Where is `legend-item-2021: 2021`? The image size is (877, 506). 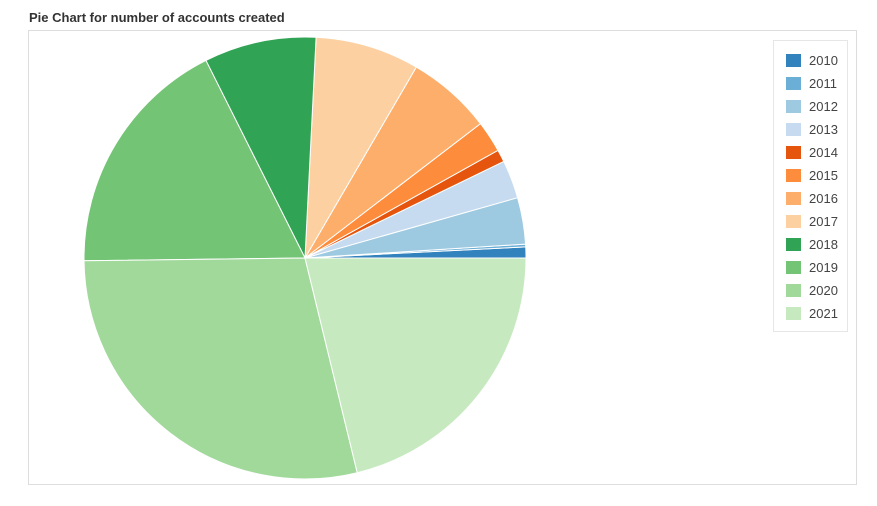
legend-item-2021: 2021 is located at coordinates (812, 313).